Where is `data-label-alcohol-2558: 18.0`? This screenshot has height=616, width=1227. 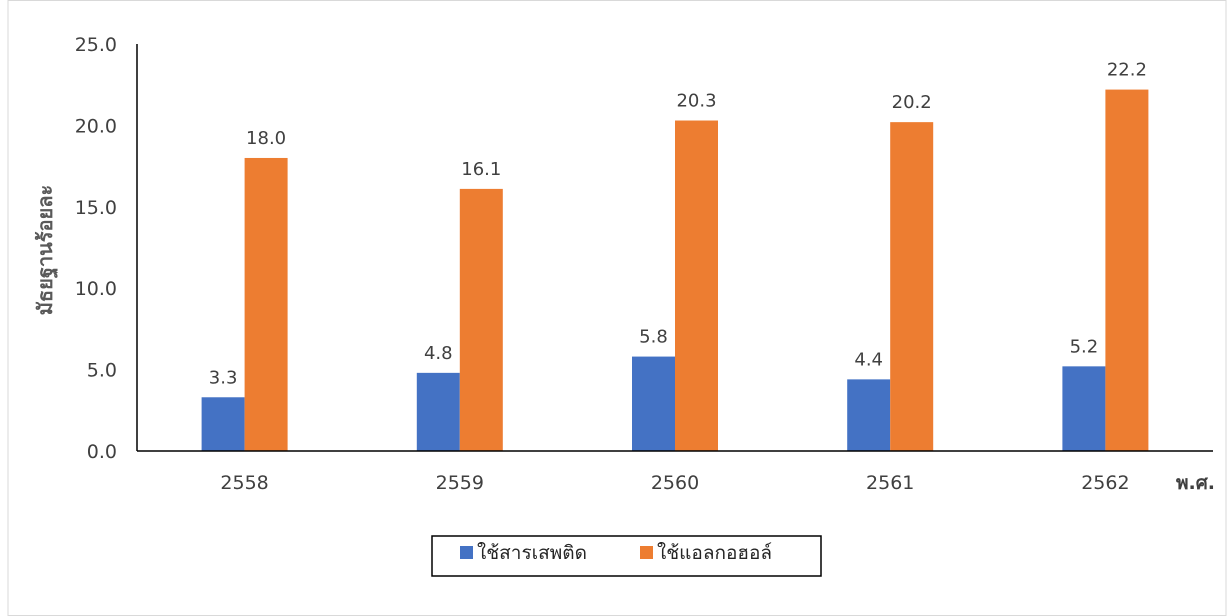 data-label-alcohol-2558: 18.0 is located at coordinates (266, 138).